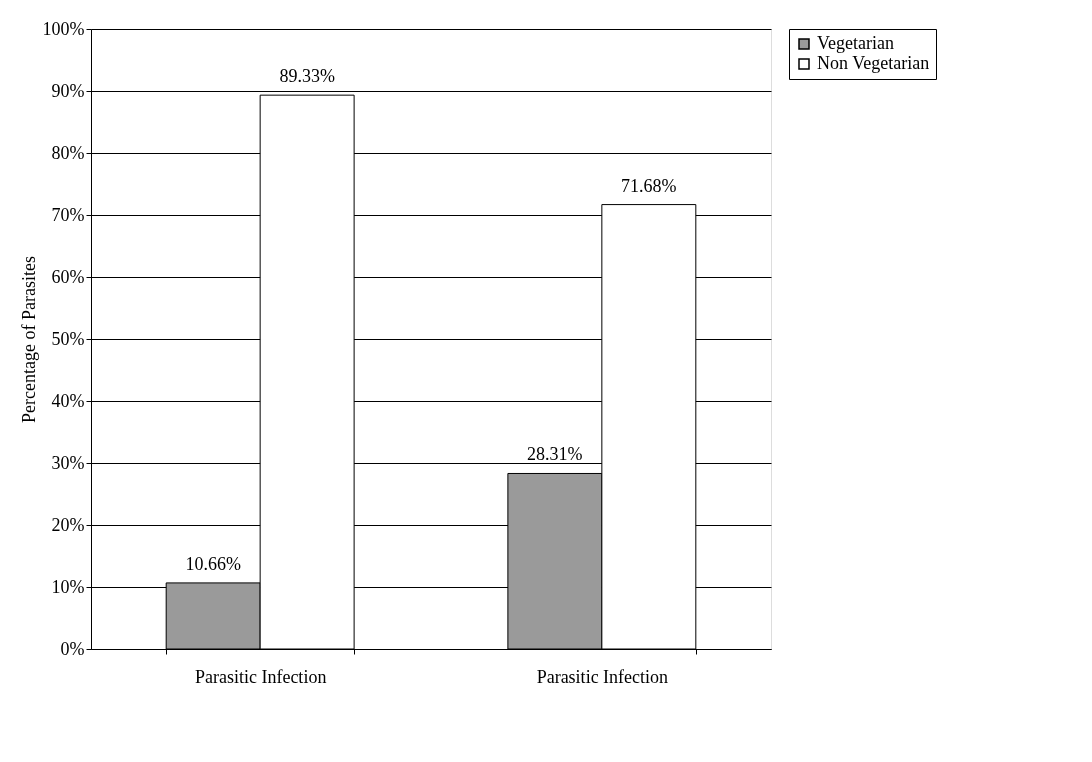  I want to click on data-label: 71.68%, so click(649, 185).